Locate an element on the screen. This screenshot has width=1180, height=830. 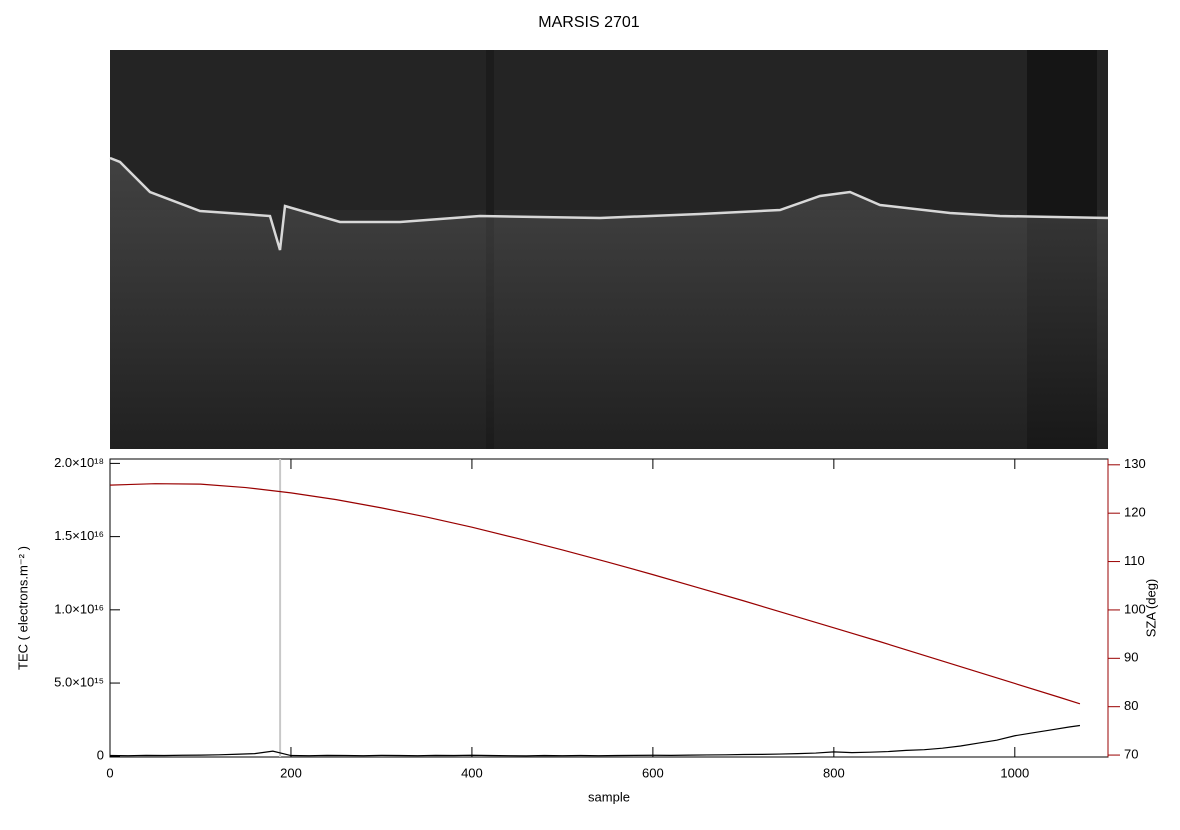
x-tick-label: 400 is located at coordinates (472, 772).